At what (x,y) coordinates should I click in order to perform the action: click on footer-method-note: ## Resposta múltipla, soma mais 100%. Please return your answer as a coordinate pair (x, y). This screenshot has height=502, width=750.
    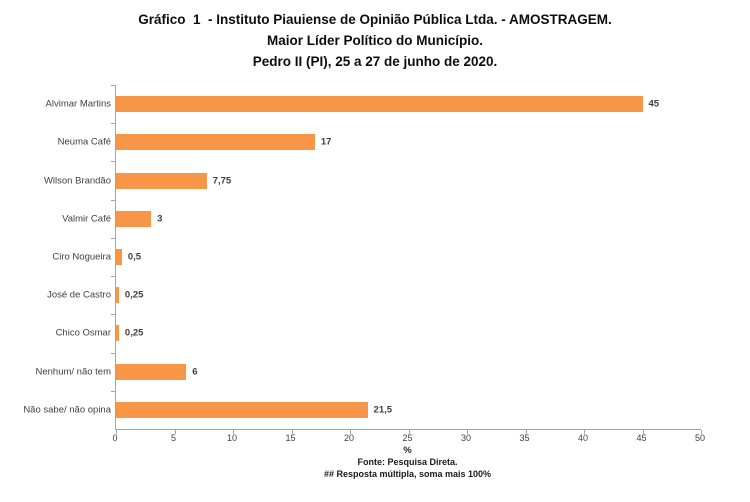
    Looking at the image, I should click on (407, 474).